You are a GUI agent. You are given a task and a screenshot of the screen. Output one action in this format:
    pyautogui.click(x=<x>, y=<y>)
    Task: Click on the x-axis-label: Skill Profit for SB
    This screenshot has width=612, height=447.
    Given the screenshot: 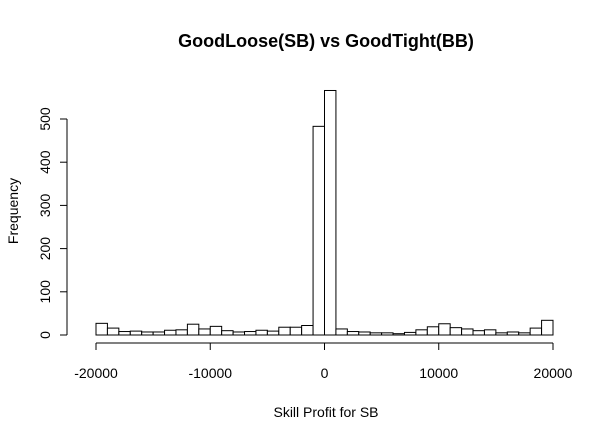 What is the action you would take?
    pyautogui.click(x=325, y=412)
    